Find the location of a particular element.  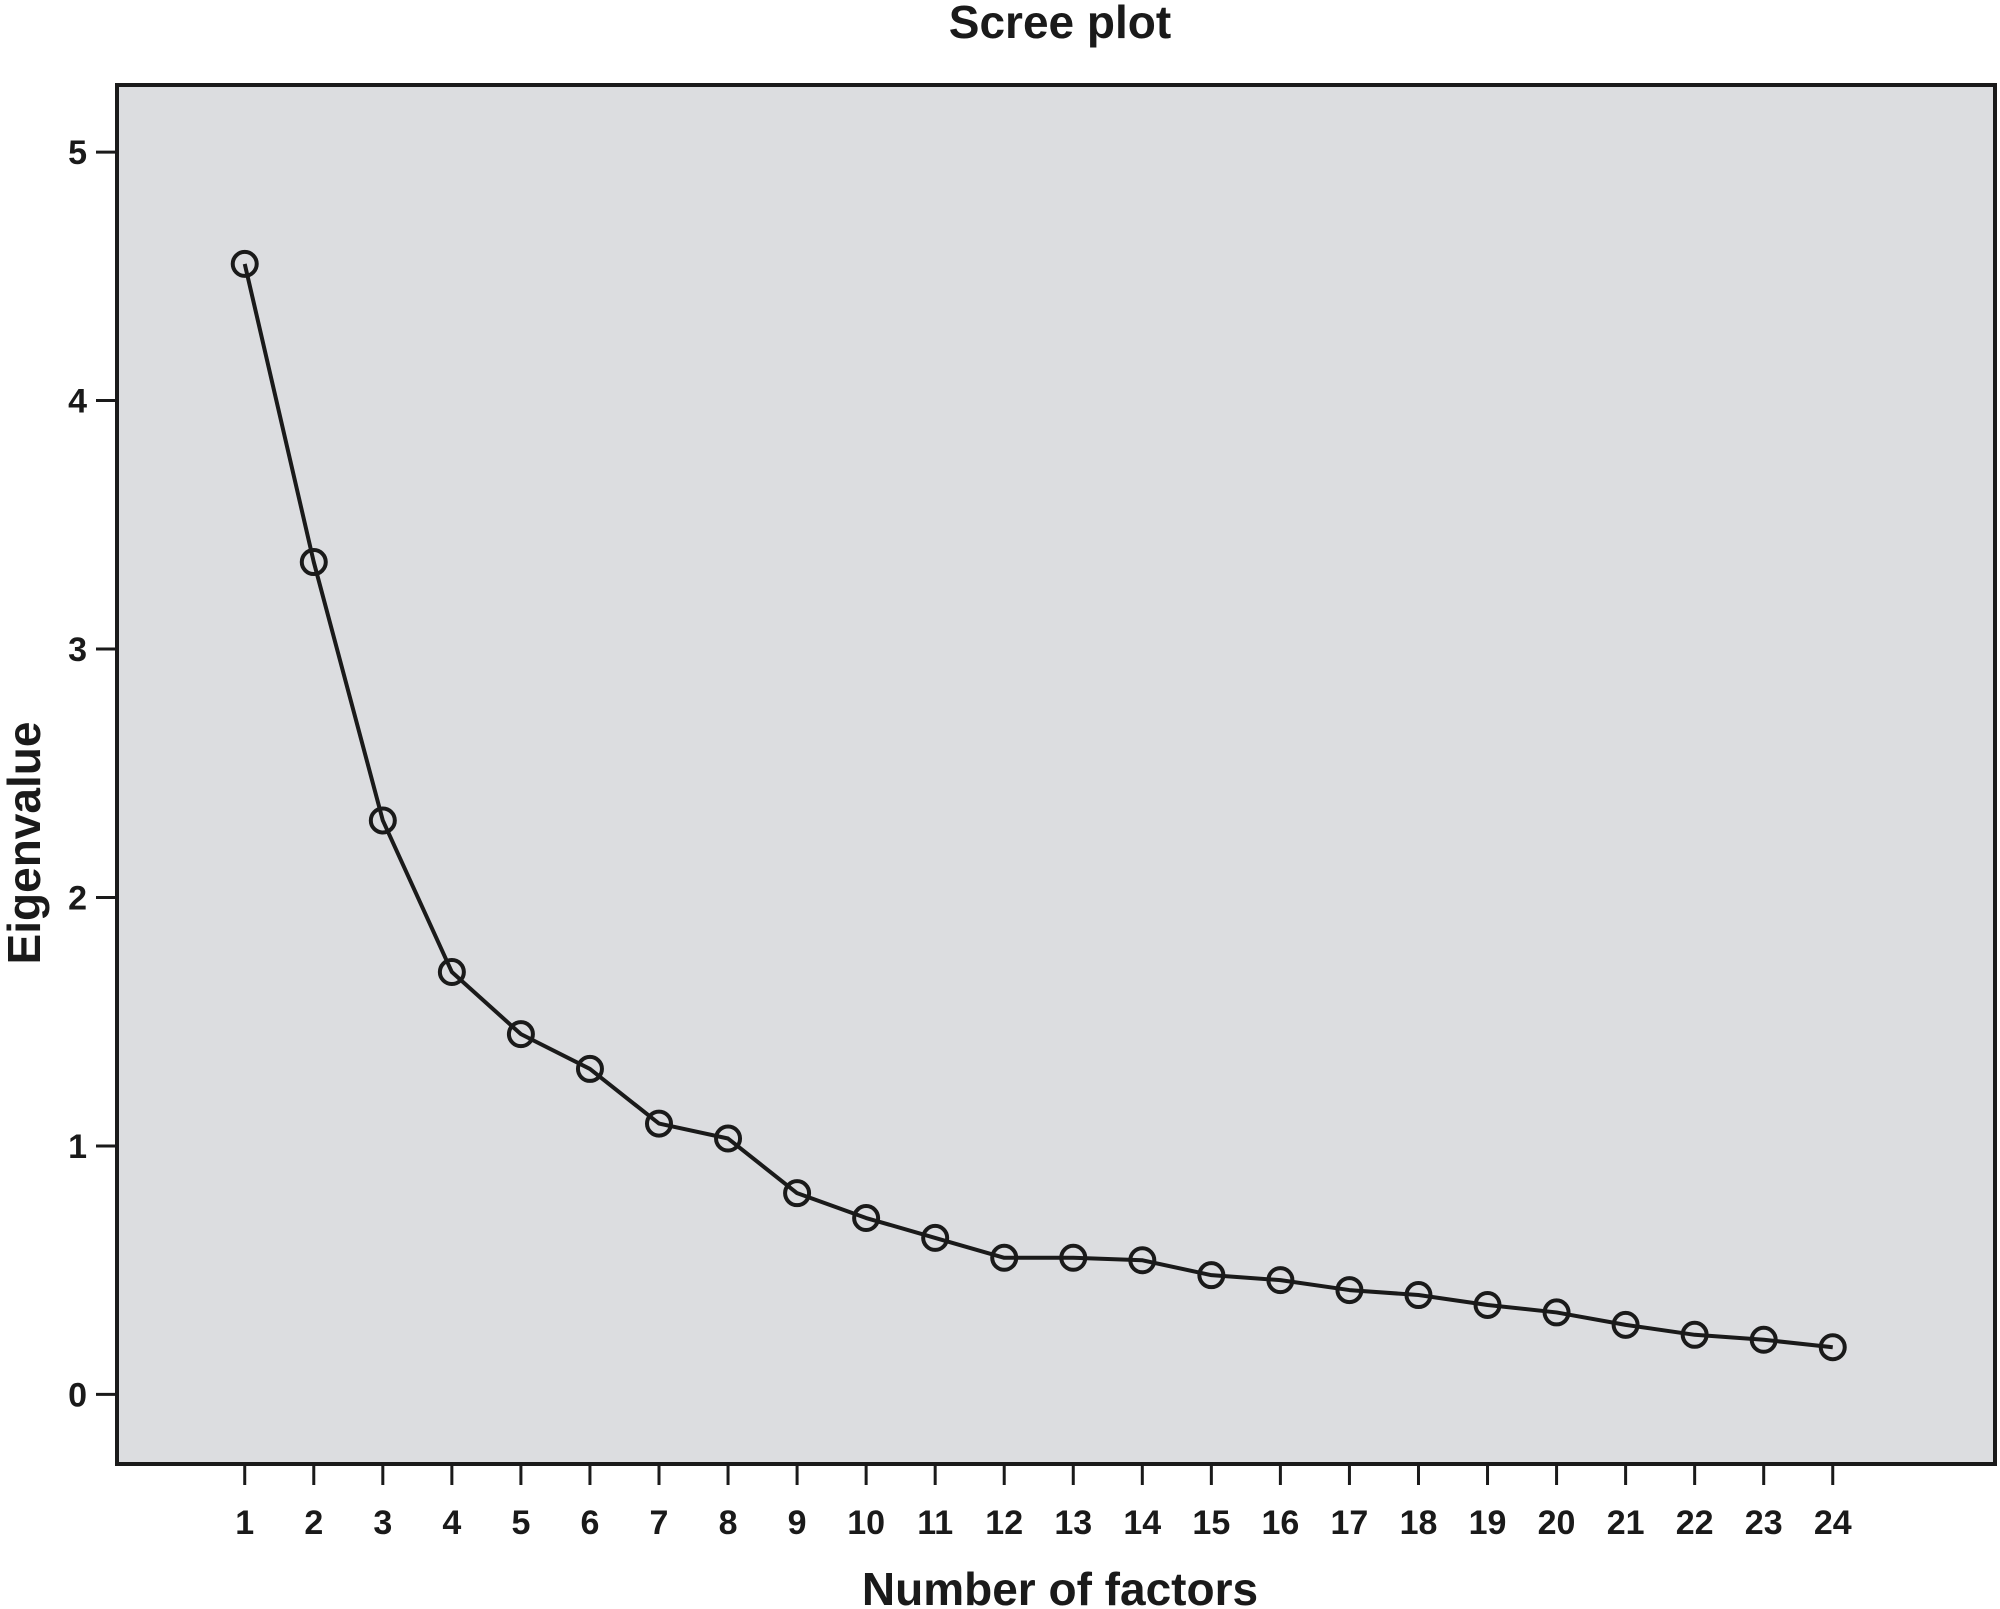

x-tick-label-10: 10 is located at coordinates (866, 1523).